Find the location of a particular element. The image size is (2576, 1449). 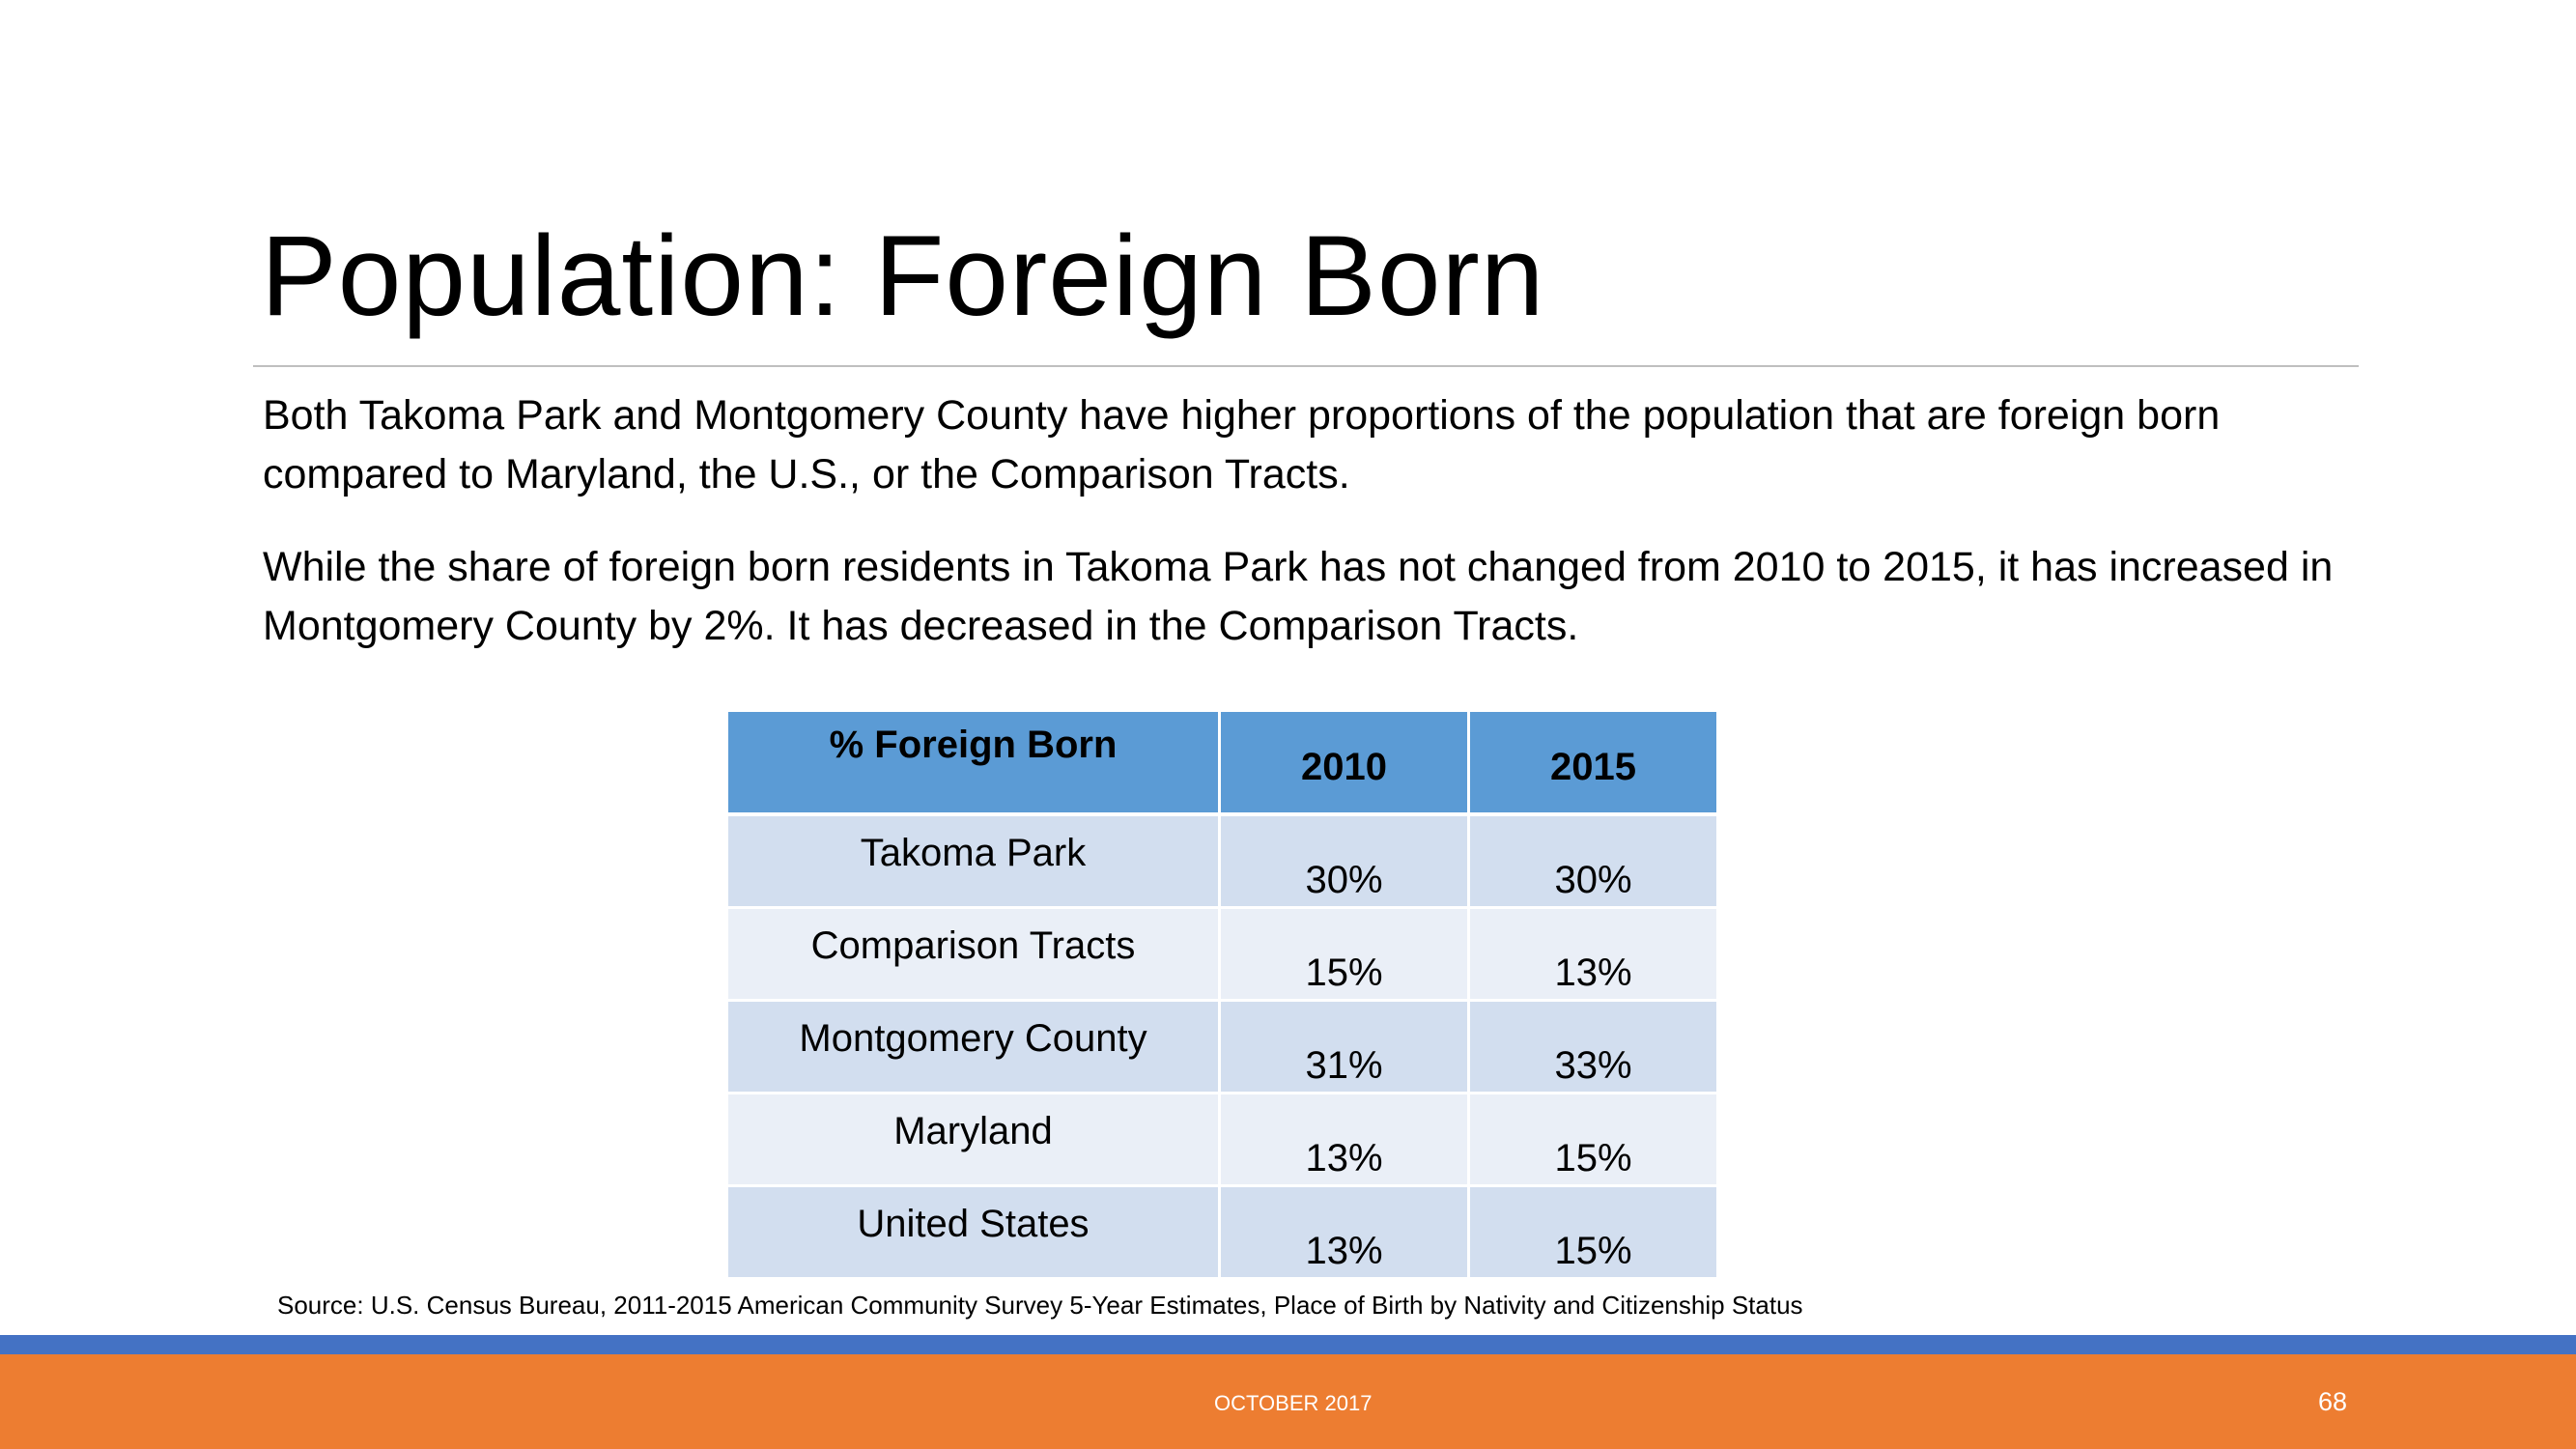

footer-band is located at coordinates (1288, 1401).